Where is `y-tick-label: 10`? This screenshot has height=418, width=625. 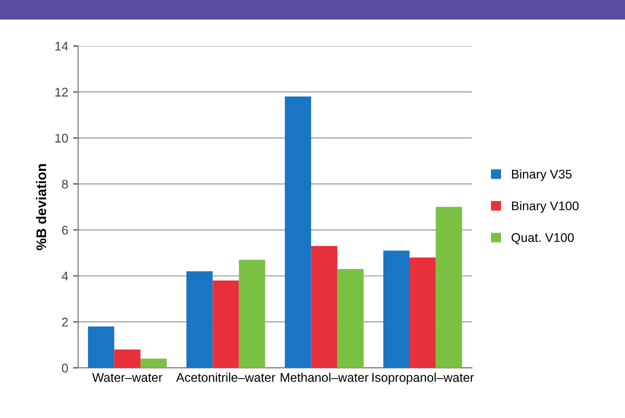 y-tick-label: 10 is located at coordinates (61, 138).